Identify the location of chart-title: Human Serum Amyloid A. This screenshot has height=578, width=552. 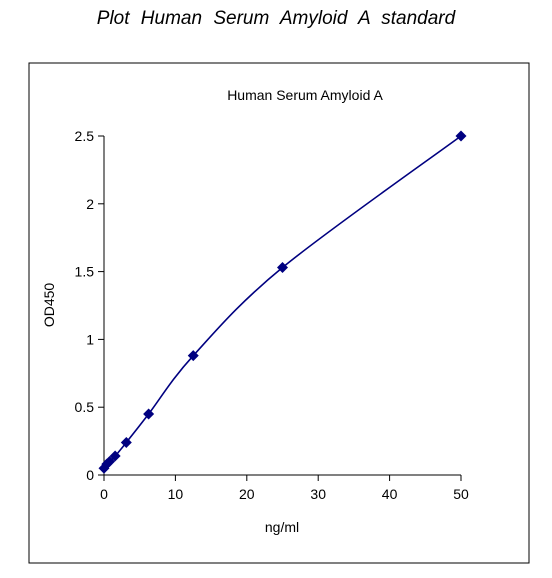
(305, 95).